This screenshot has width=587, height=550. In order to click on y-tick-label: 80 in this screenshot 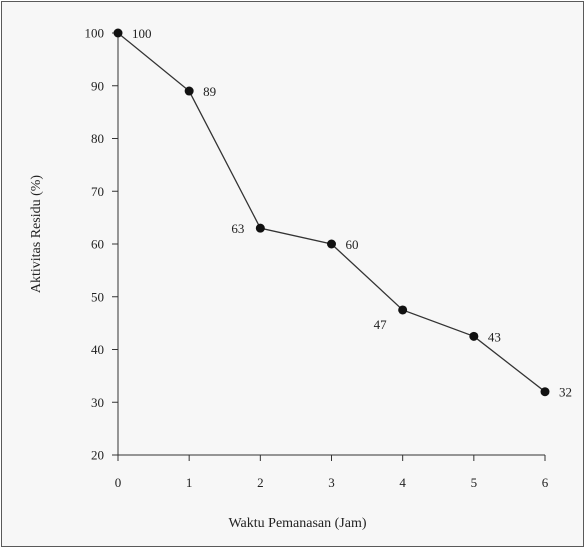, I will do `click(97, 138)`.